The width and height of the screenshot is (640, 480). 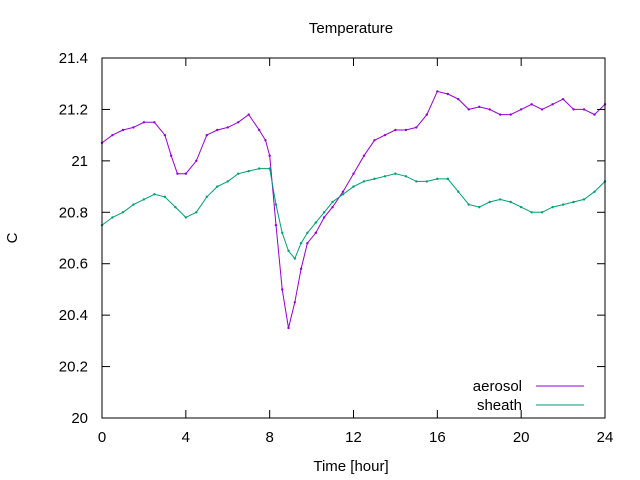 I want to click on legend: aerosol sheath, so click(x=528, y=396).